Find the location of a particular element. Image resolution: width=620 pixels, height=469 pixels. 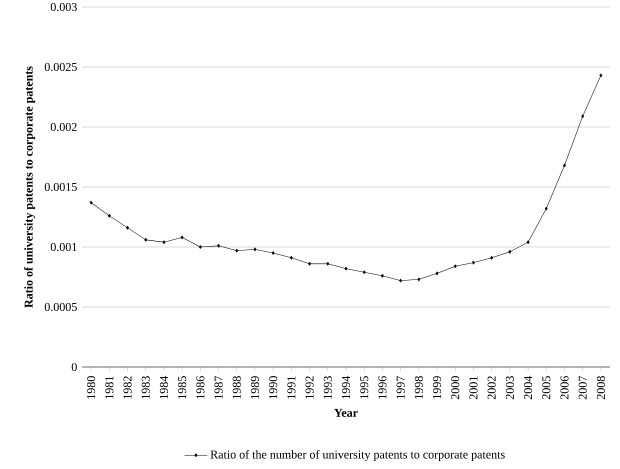

legend-label: Ratio of the number of university patents to corporate patents is located at coordinates (357, 456).